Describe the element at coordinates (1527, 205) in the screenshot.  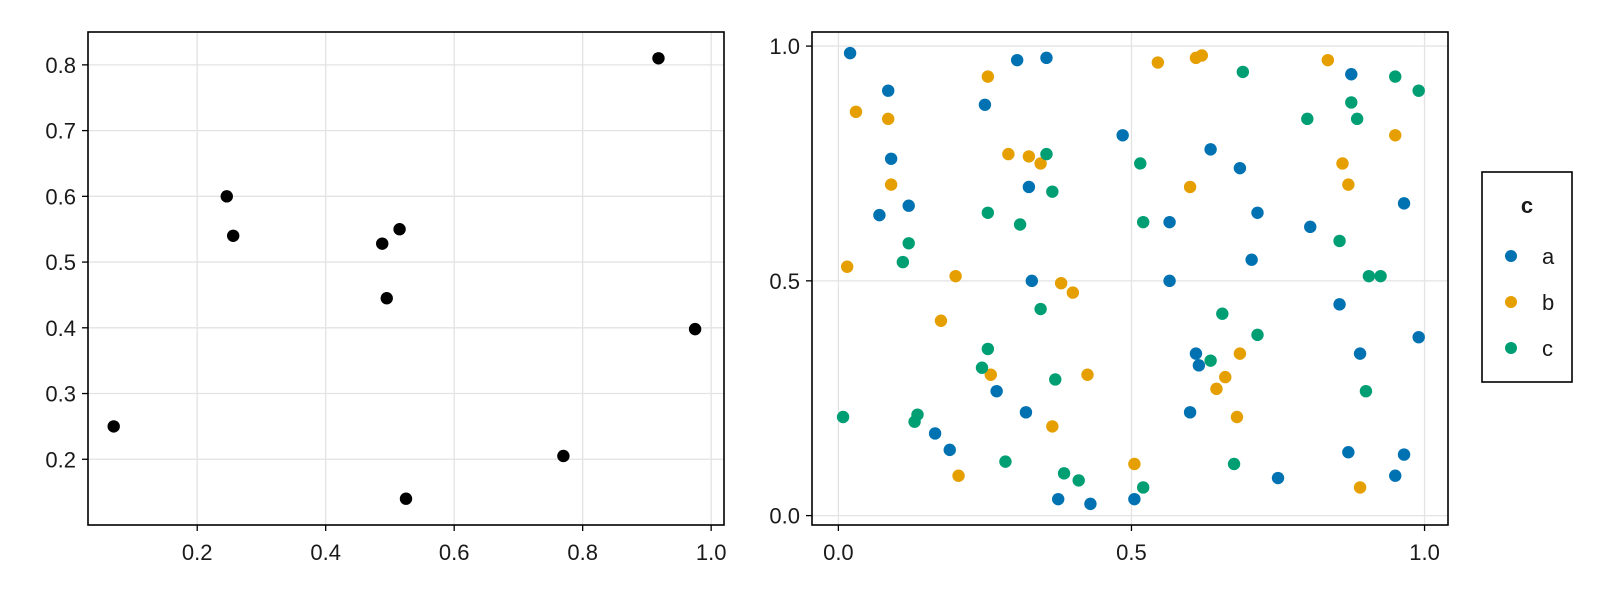
I see `legend-title: c` at that location.